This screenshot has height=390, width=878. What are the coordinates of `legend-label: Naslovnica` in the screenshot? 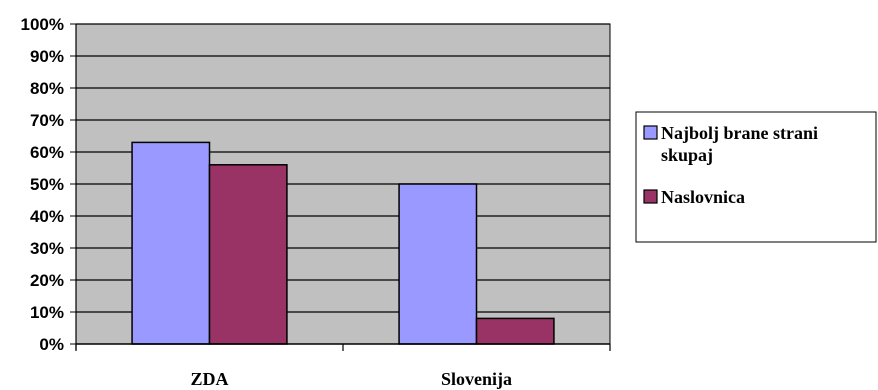 It's located at (703, 197).